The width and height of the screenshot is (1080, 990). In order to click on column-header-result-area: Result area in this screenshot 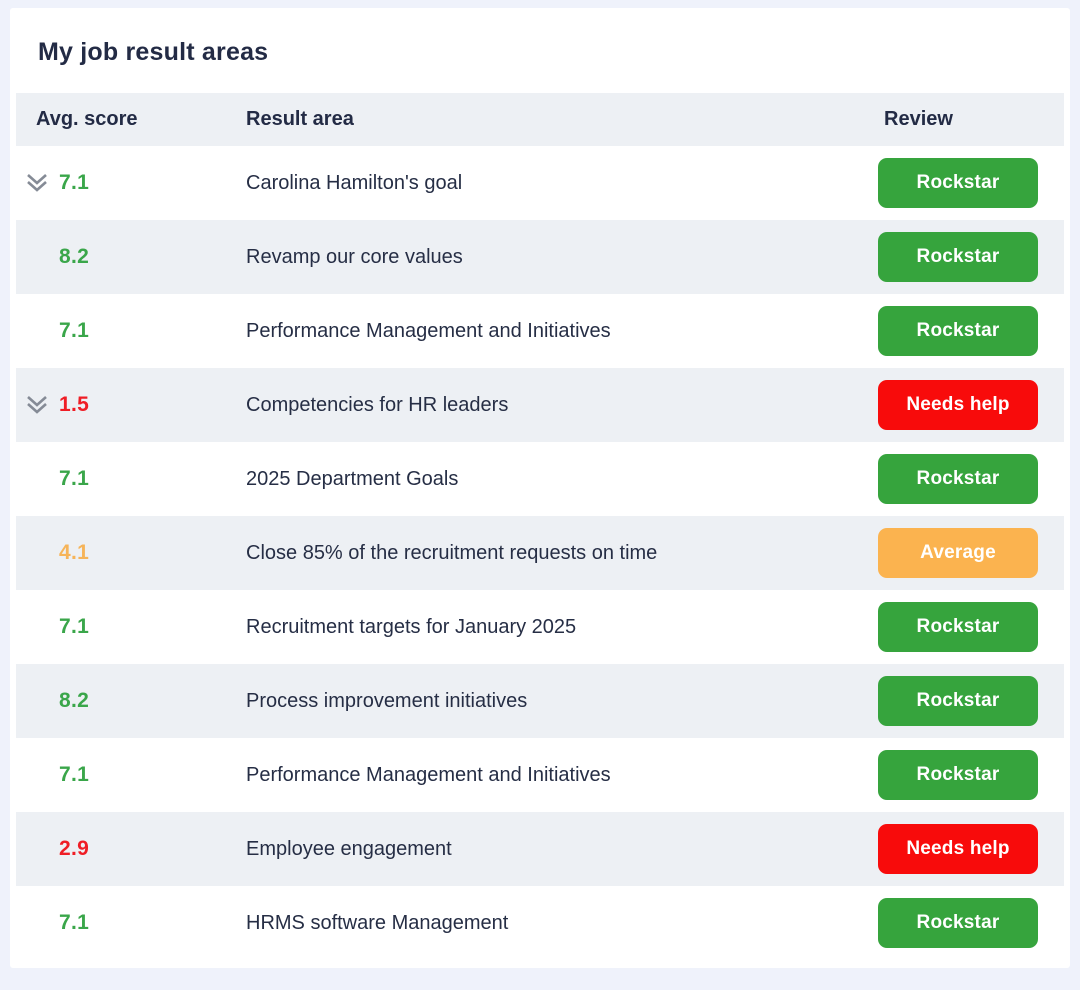, I will do `click(300, 119)`.